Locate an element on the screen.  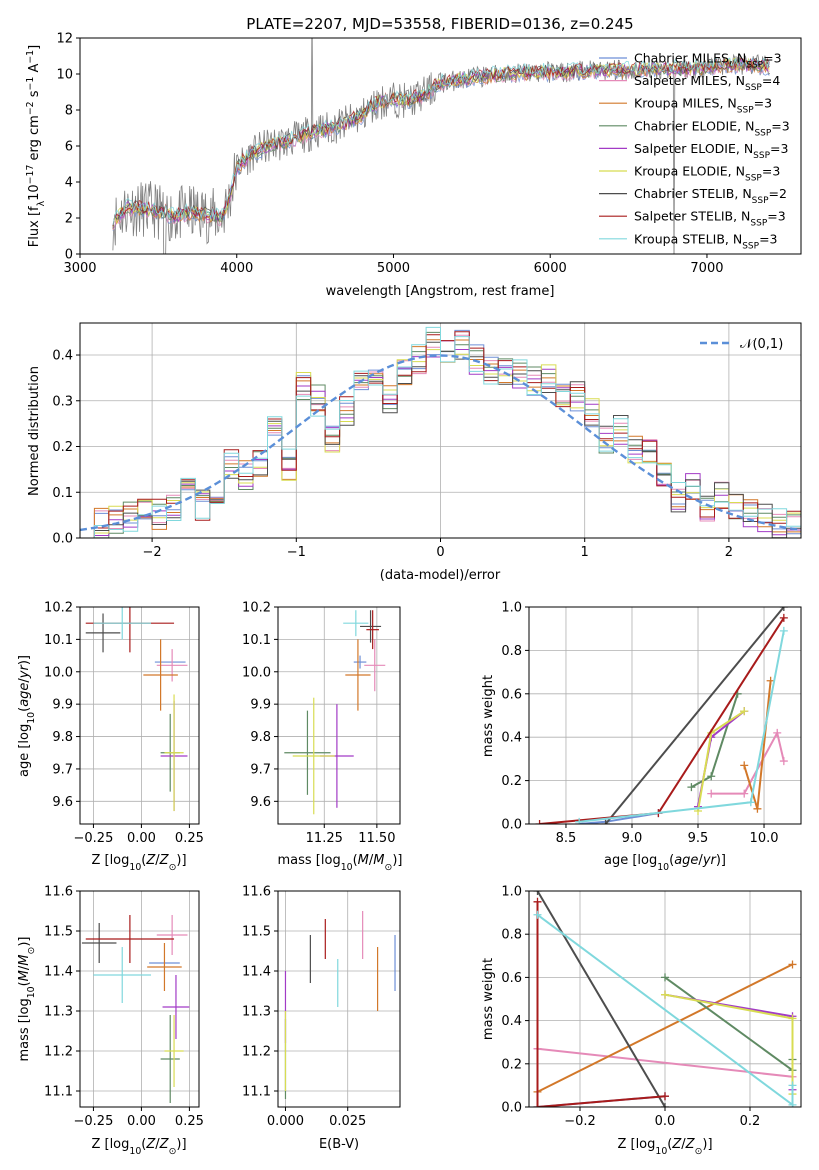
x-tick-label: 3000 is located at coordinates (79, 268).